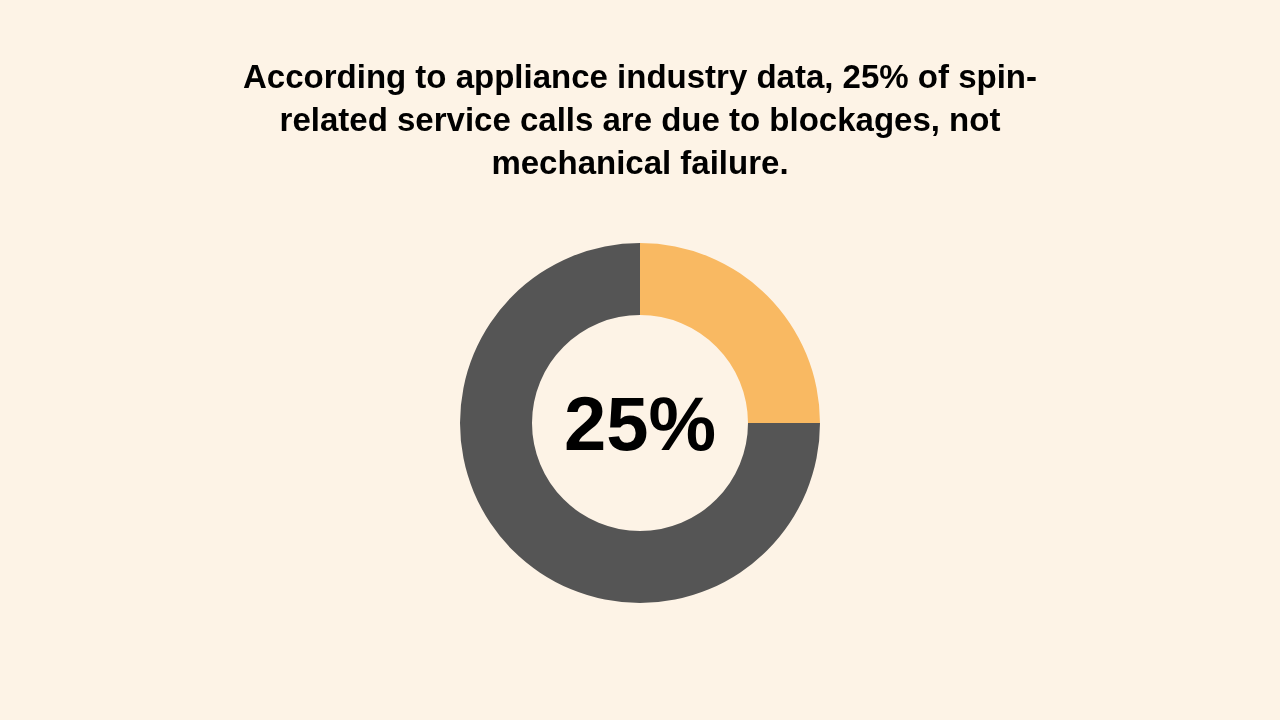  I want to click on donut-slice, so click(640, 423).